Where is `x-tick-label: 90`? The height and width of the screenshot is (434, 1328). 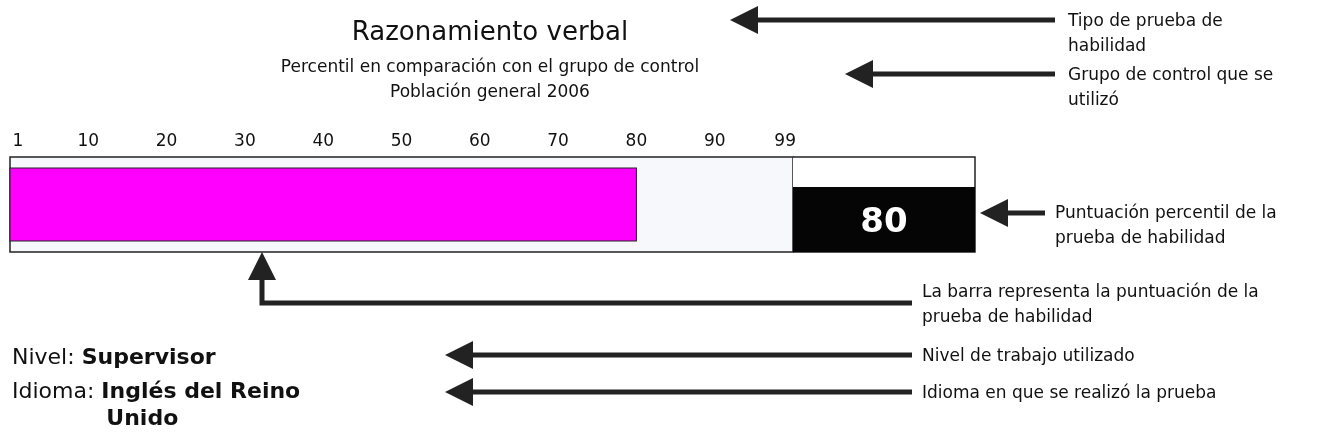
x-tick-label: 90 is located at coordinates (714, 140).